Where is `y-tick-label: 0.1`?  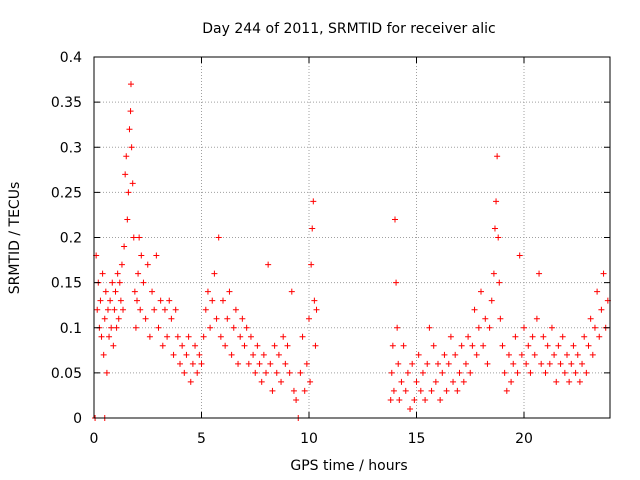
y-tick-label: 0.1 is located at coordinates (71, 329).